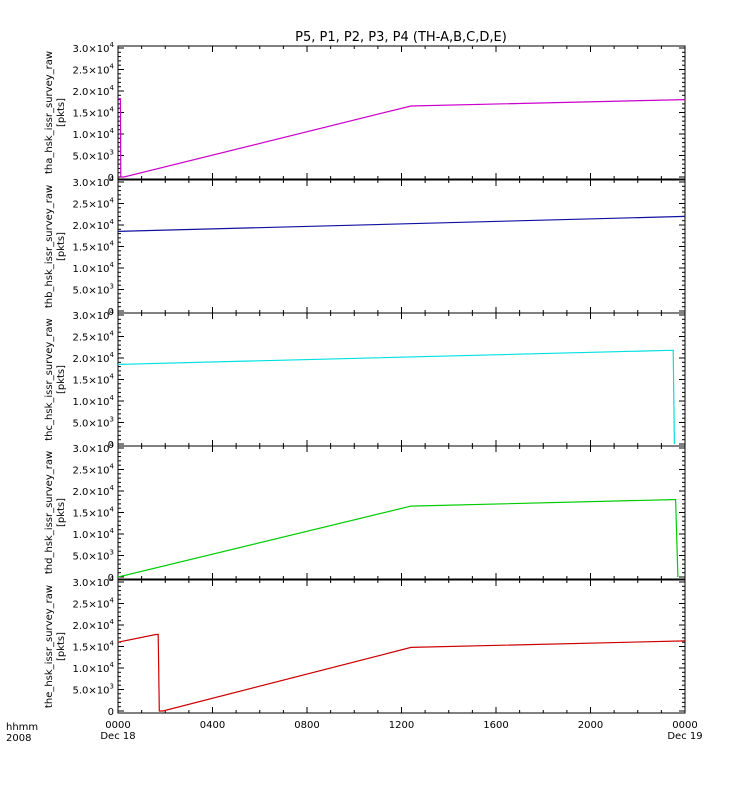  Describe the element at coordinates (684, 736) in the screenshot. I see `x-date-label: Dec 19` at that location.